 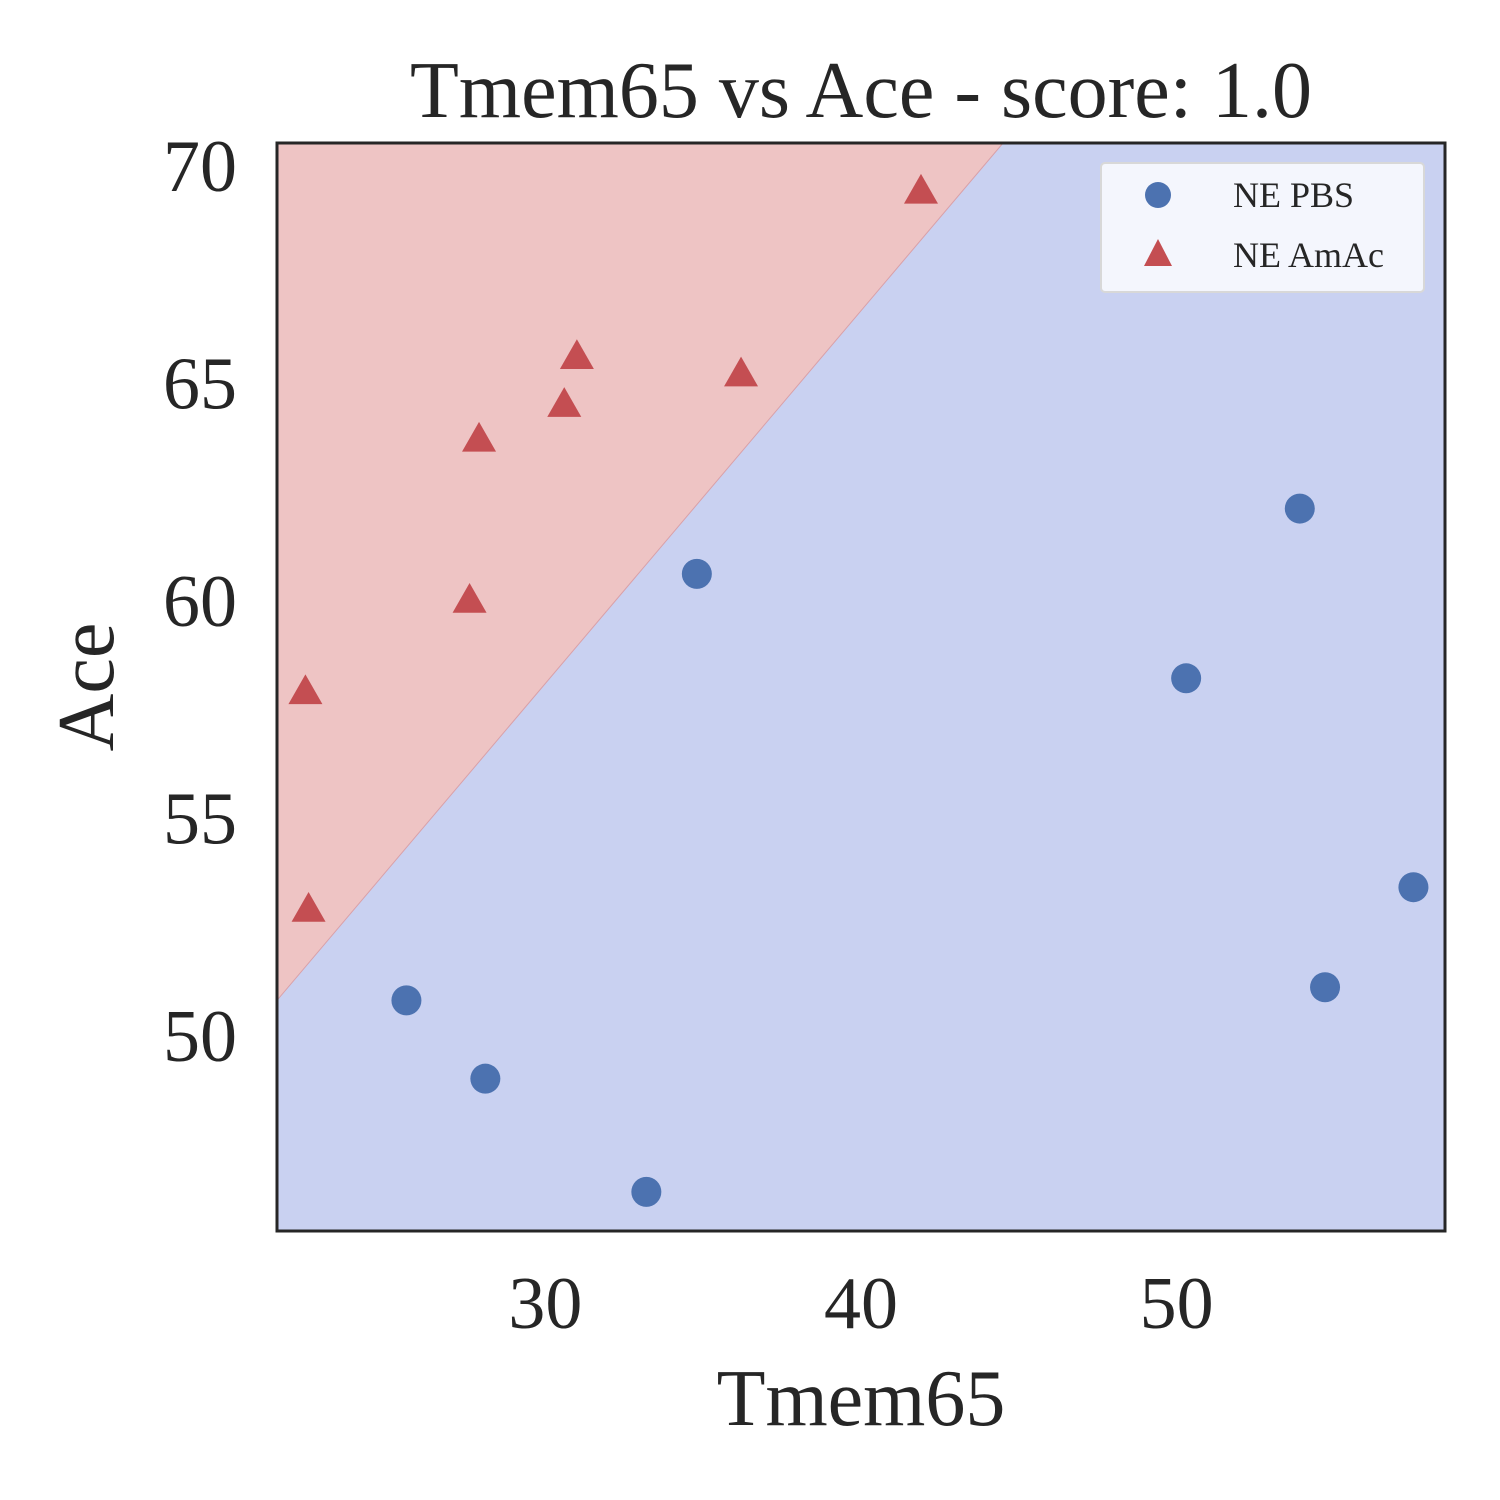 I want to click on x-axis-ticks: 30 40 50, so click(x=860, y=1304).